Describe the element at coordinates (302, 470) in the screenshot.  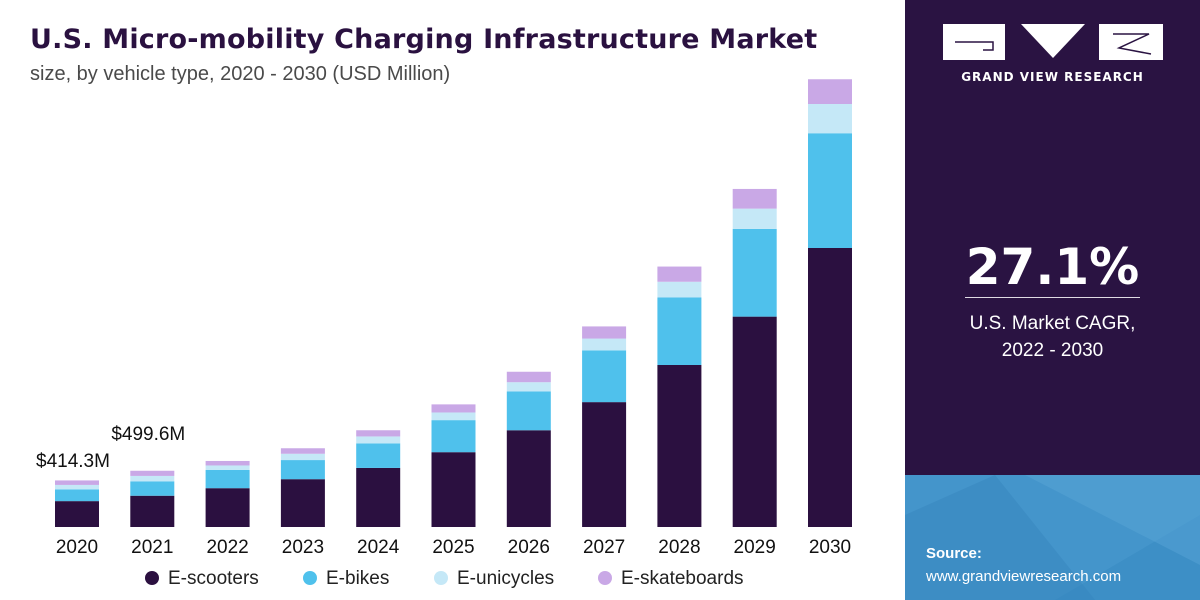
I see `bar-2023-e-bikes` at that location.